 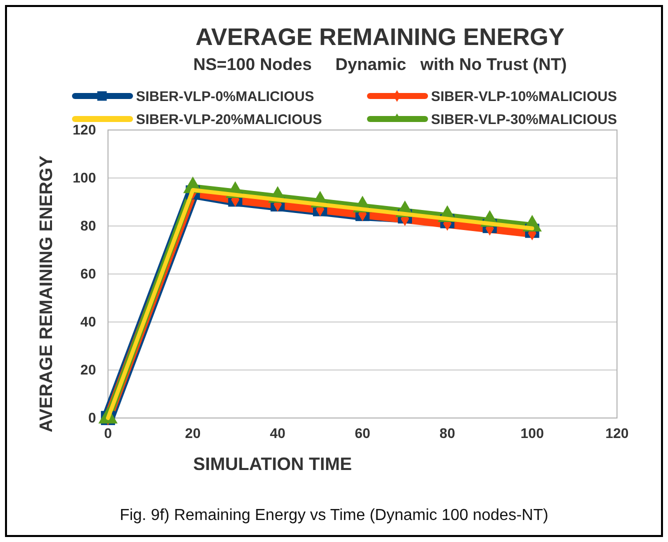 What do you see at coordinates (193, 432) in the screenshot?
I see `x-tick-label: 20` at bounding box center [193, 432].